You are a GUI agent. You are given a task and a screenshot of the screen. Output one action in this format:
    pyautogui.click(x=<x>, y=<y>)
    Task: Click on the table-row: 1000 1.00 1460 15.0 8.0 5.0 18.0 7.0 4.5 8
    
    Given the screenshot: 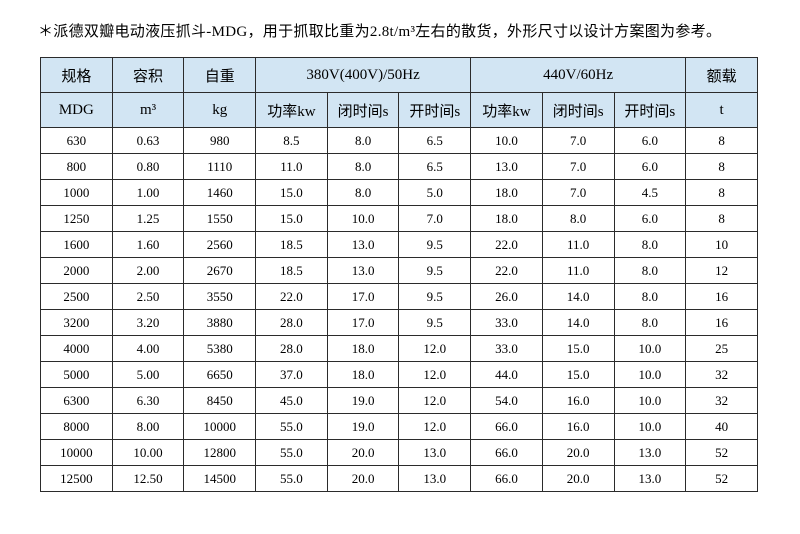 What is the action you would take?
    pyautogui.click(x=399, y=192)
    